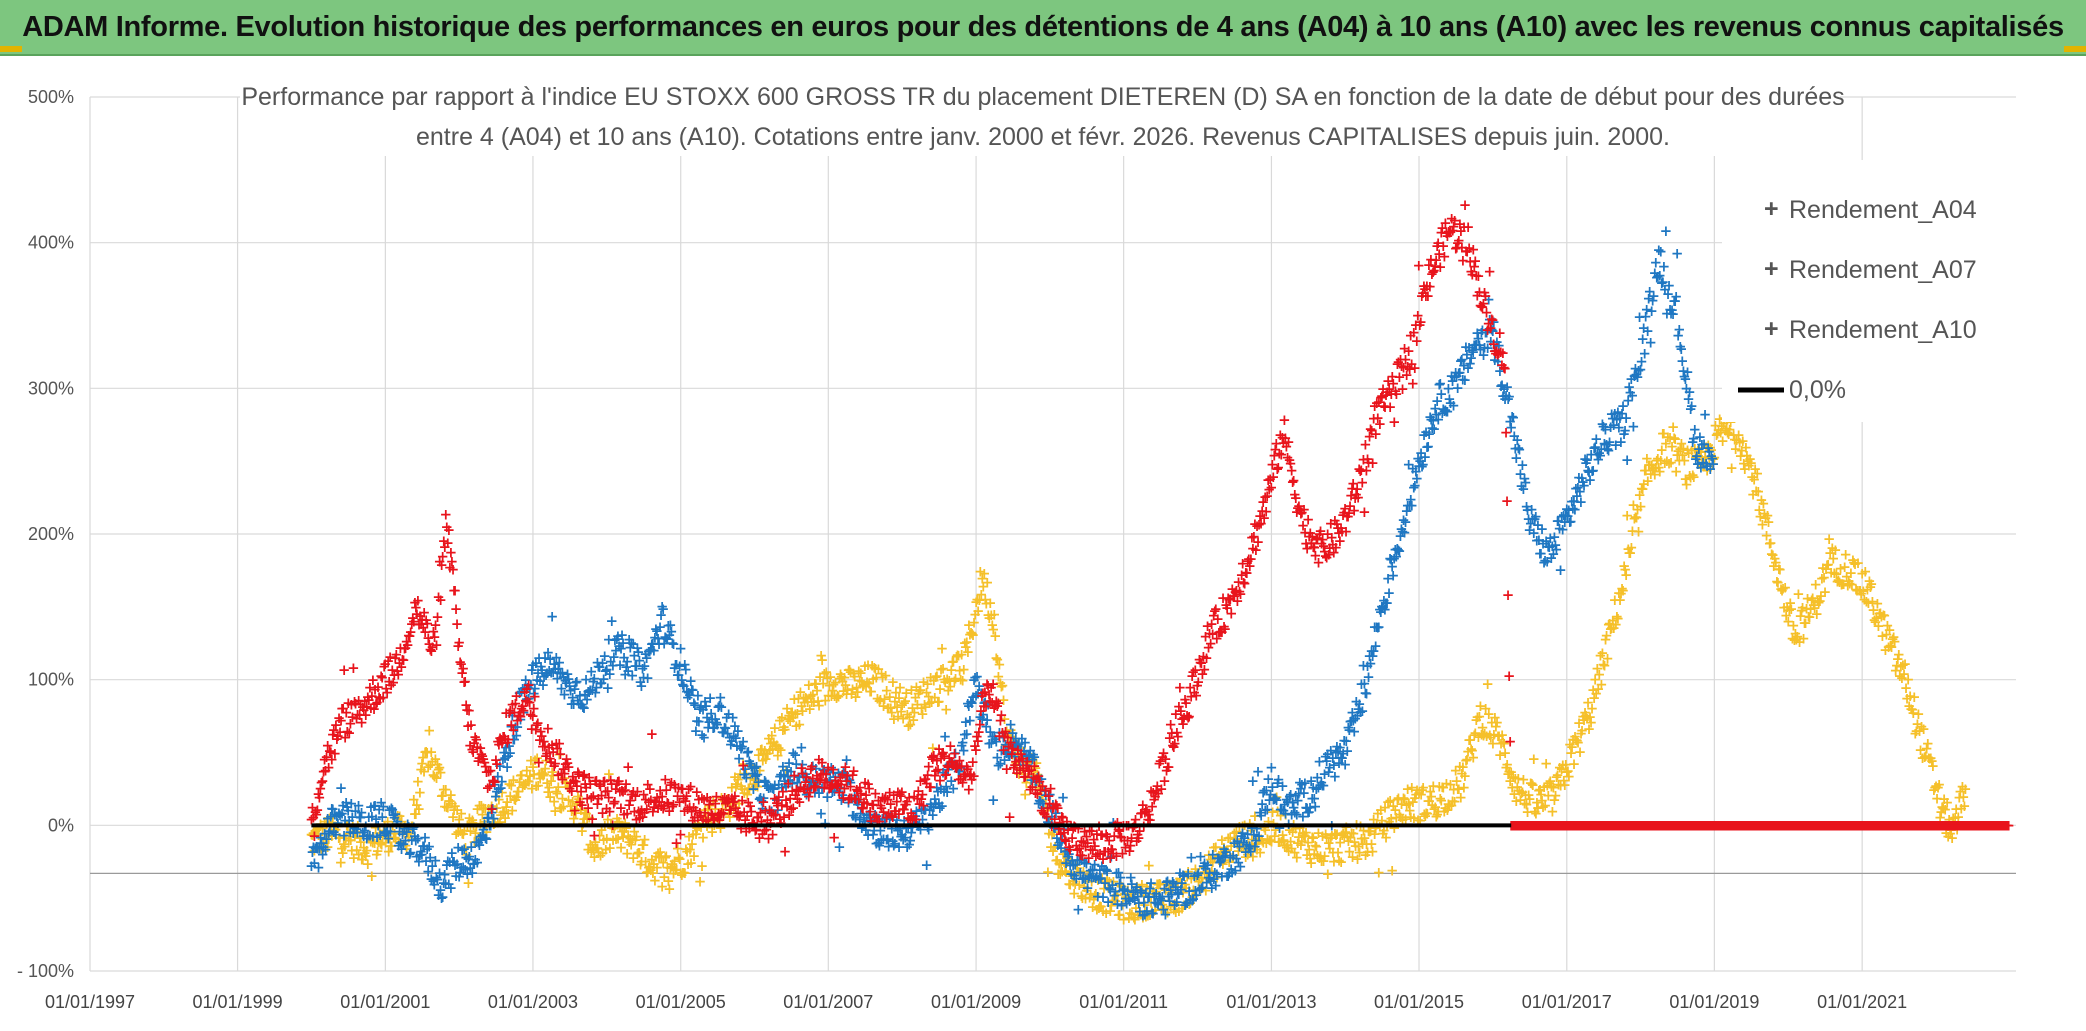 This screenshot has width=2086, height=1031. I want to click on y-tick-label: 500%, so click(51, 97).